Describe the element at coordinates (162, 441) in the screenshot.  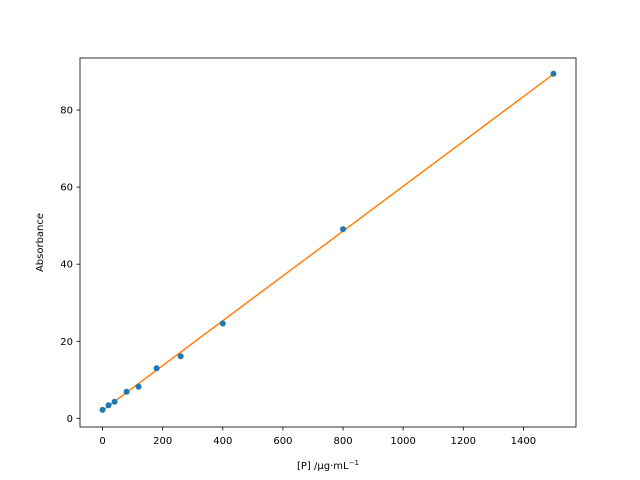
I see `x-tick-label: 200` at that location.